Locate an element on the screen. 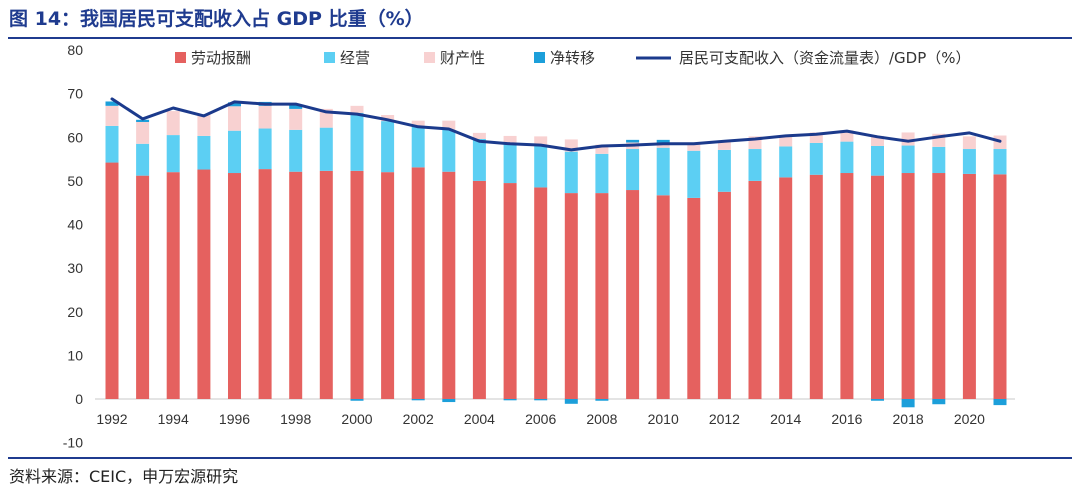  property-income-bar-2014 is located at coordinates (786, 141).